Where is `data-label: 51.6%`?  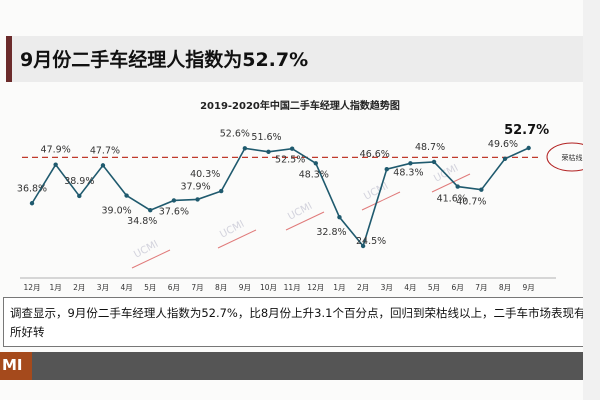
data-label: 51.6% is located at coordinates (266, 137).